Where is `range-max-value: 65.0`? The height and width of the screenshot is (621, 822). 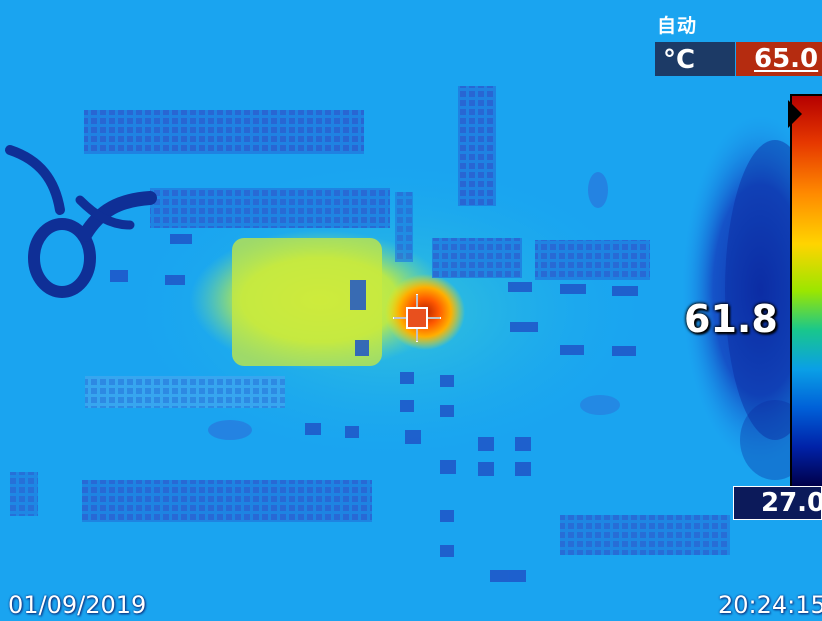 range-max-value: 65.0 is located at coordinates (786, 59).